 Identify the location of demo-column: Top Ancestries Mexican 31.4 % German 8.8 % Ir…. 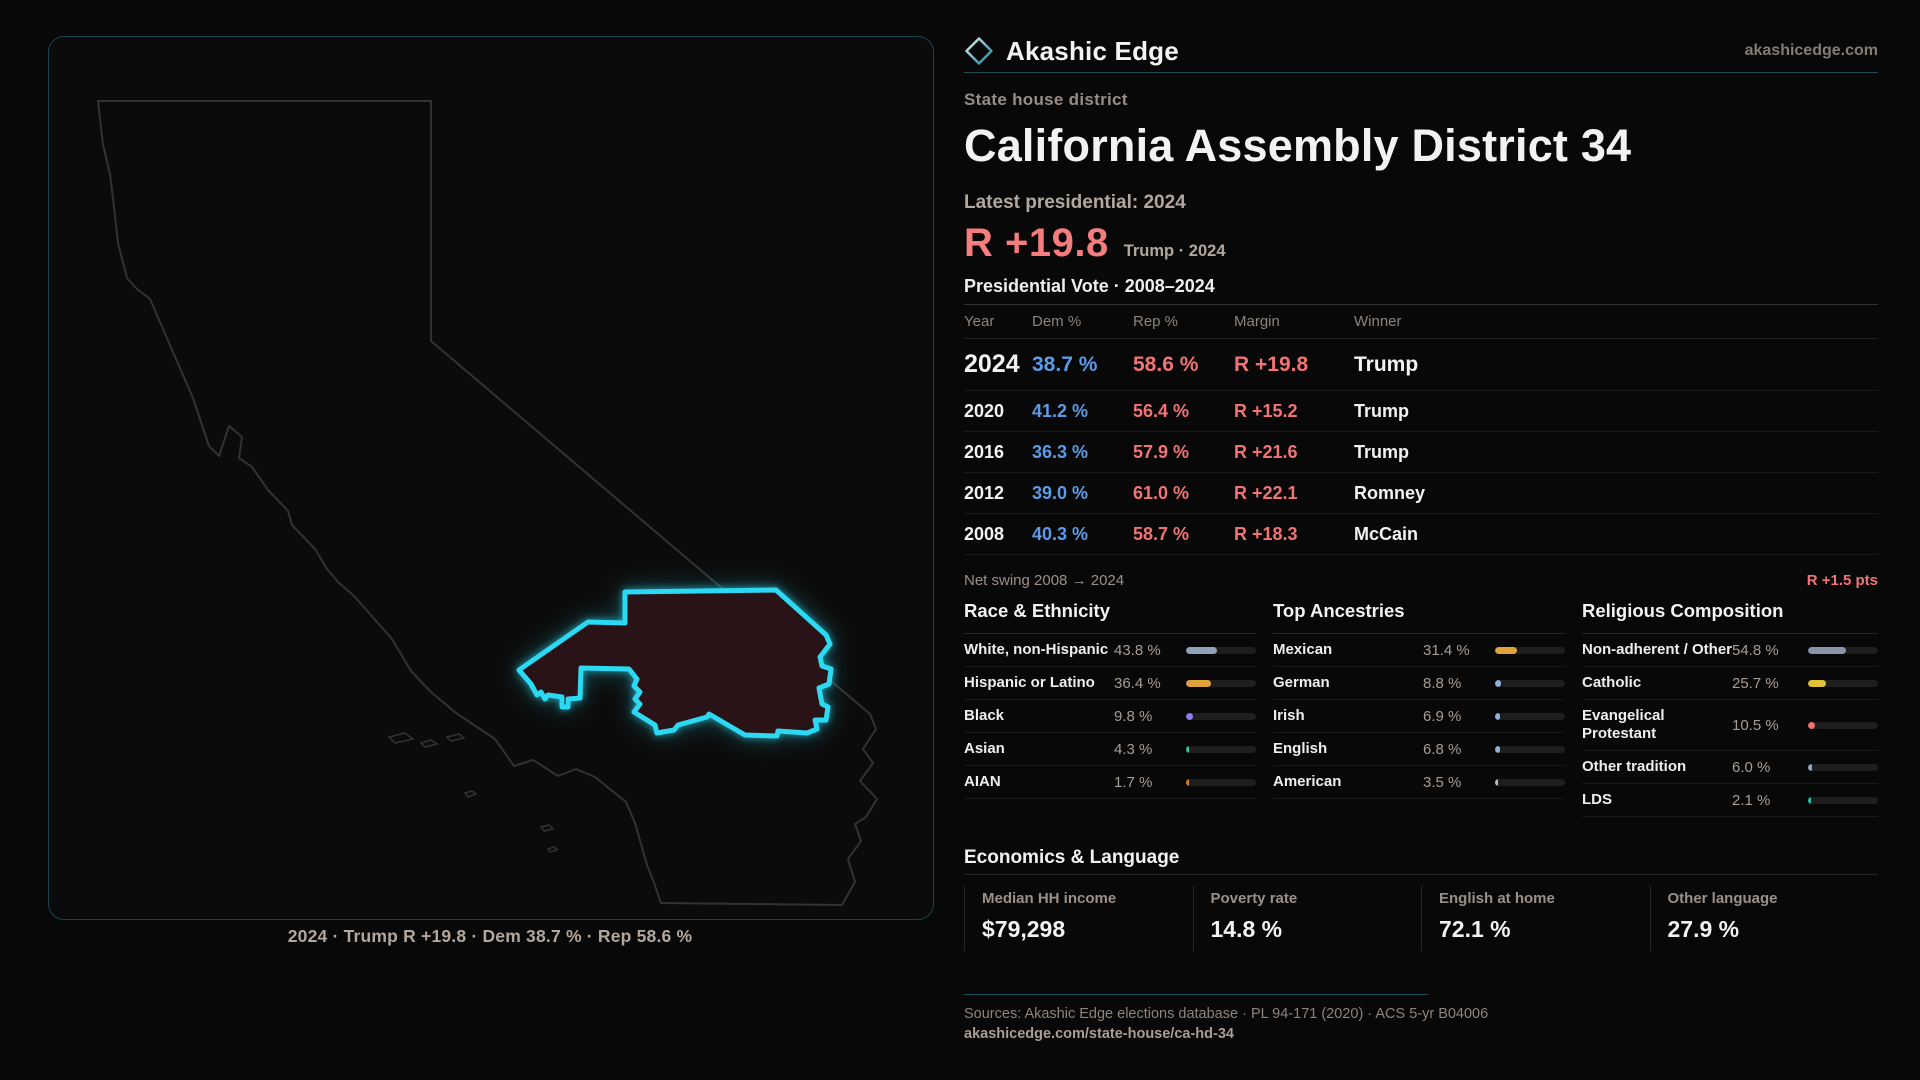
(1419, 708).